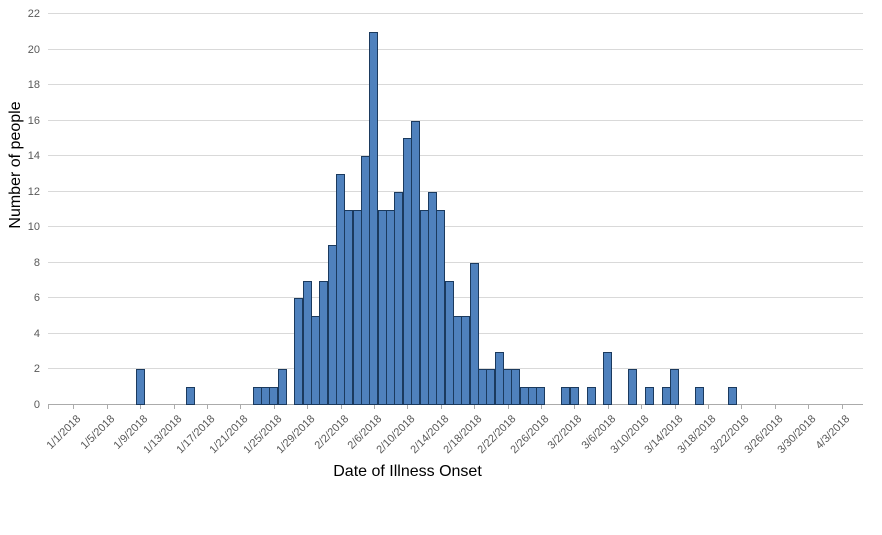 The image size is (882, 535). What do you see at coordinates (190, 396) in the screenshot?
I see `bar-1-15-2018` at bounding box center [190, 396].